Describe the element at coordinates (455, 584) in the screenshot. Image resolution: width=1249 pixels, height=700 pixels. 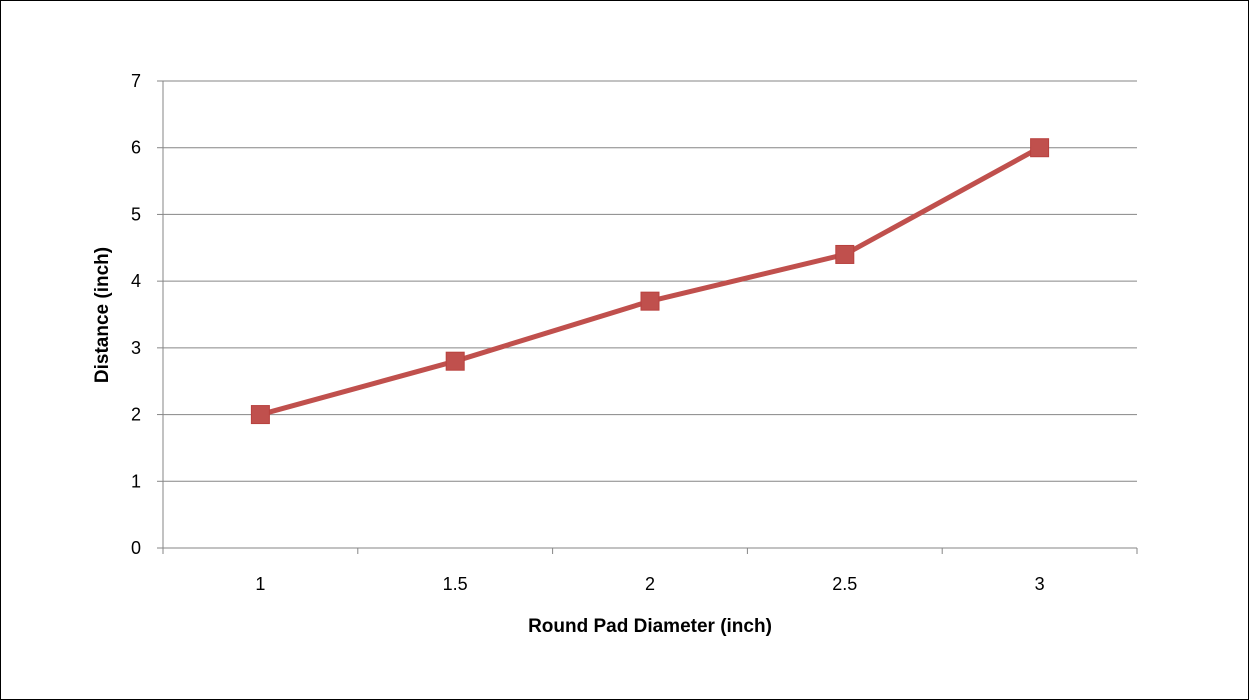
I see `x-tick-label: 1.5` at that location.